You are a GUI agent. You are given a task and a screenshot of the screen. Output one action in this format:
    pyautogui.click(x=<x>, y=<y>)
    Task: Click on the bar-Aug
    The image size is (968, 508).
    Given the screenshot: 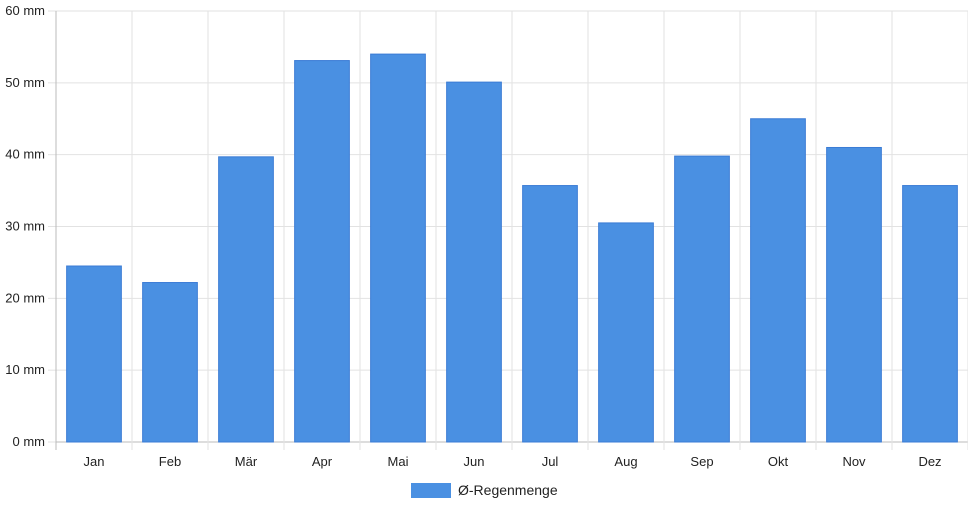 What is the action you would take?
    pyautogui.click(x=626, y=332)
    